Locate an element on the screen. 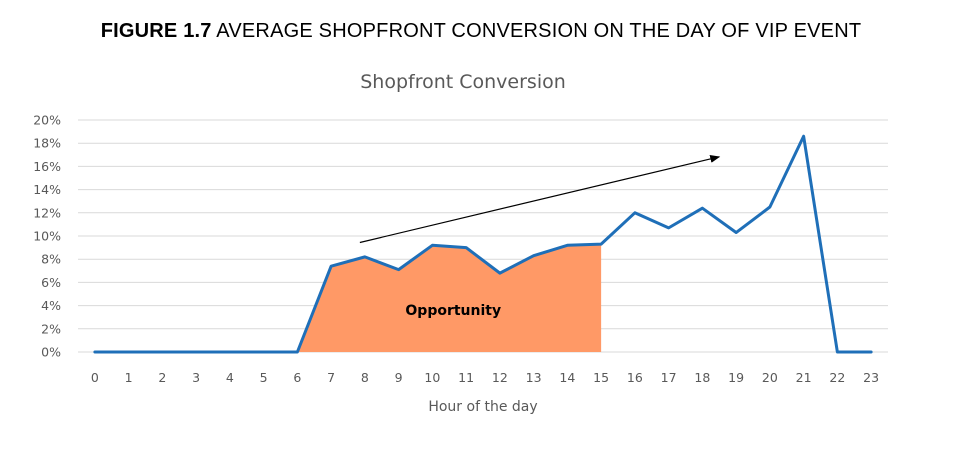 Image resolution: width=962 pixels, height=469 pixels. x-tick-label: 7 is located at coordinates (331, 377).